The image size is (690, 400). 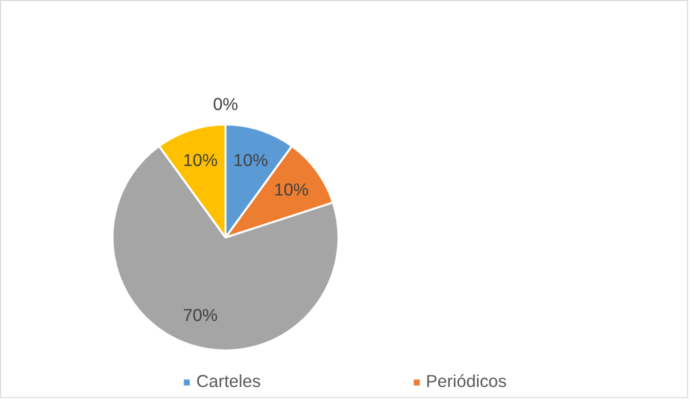 I want to click on text: 0%, so click(x=225, y=104).